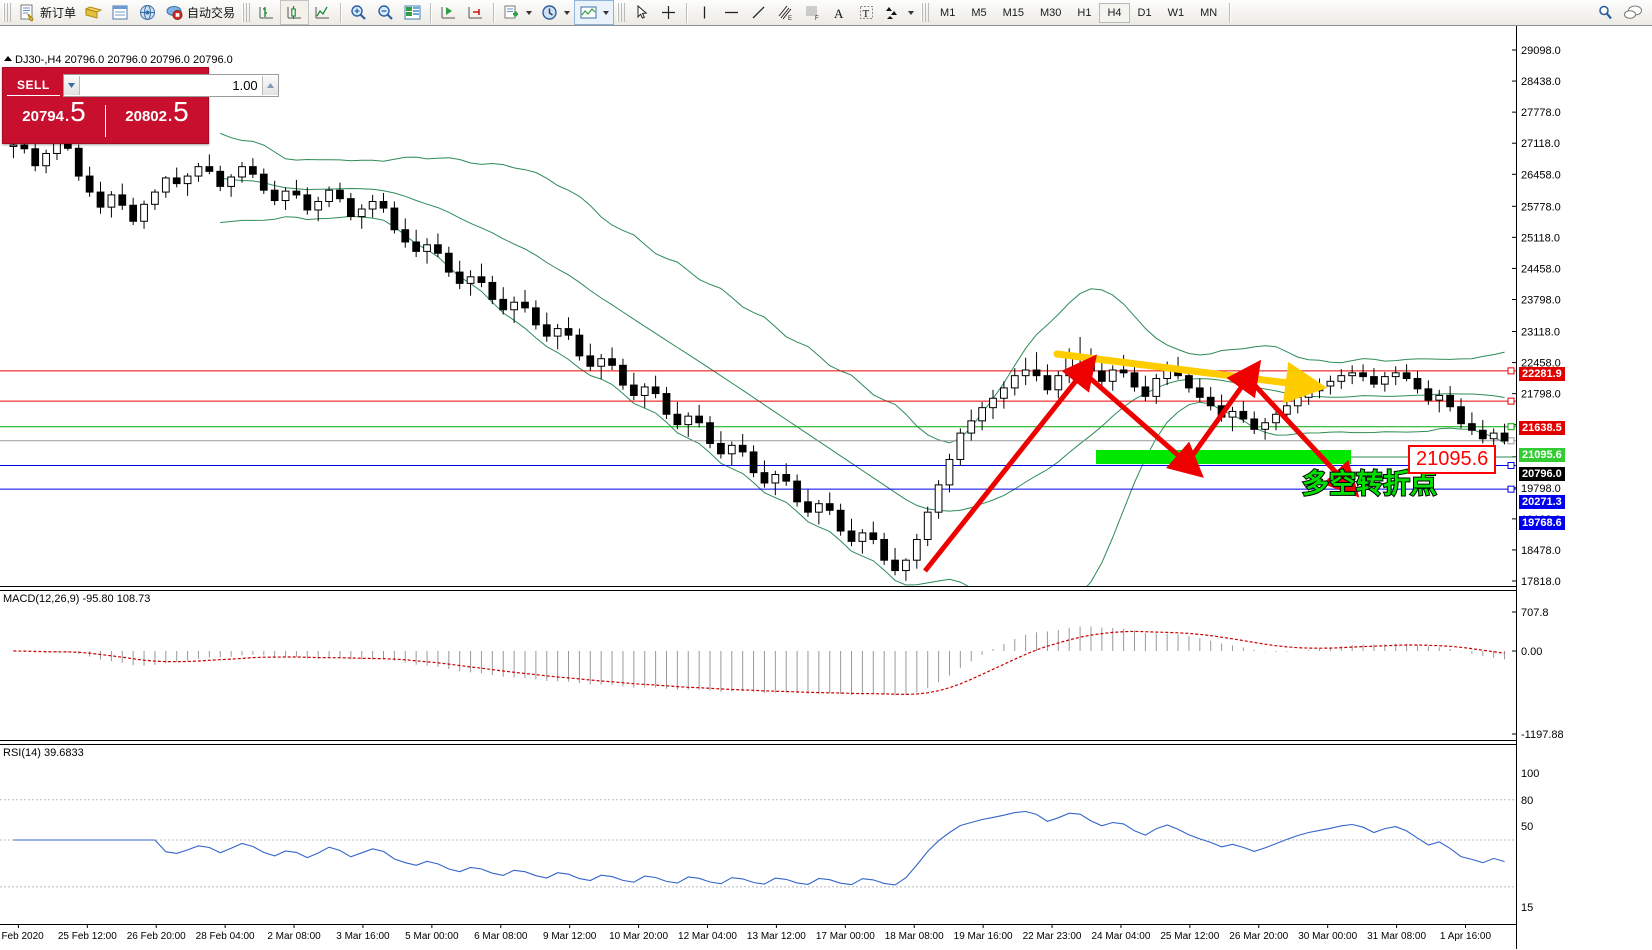 The width and height of the screenshot is (1652, 950). What do you see at coordinates (1605, 12) in the screenshot?
I see `search-button` at bounding box center [1605, 12].